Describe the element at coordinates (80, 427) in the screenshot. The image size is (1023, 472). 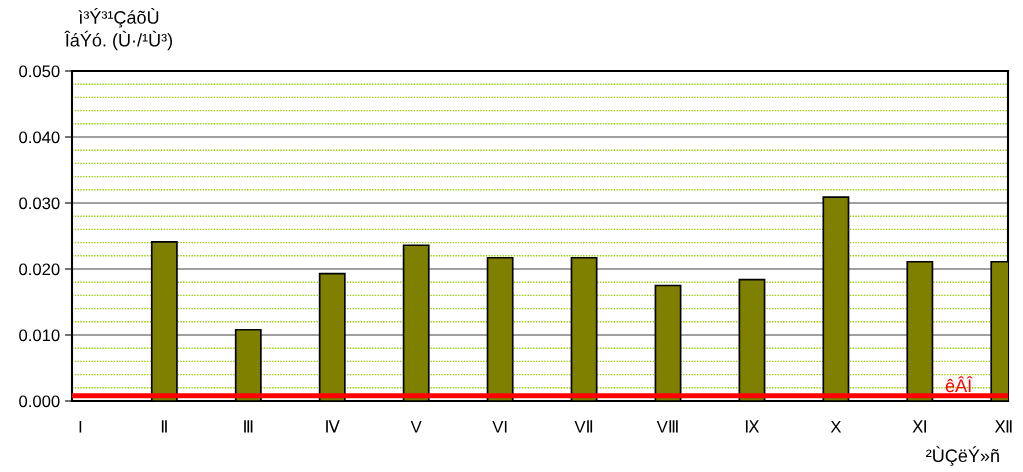
I see `x-tick-label: I` at that location.